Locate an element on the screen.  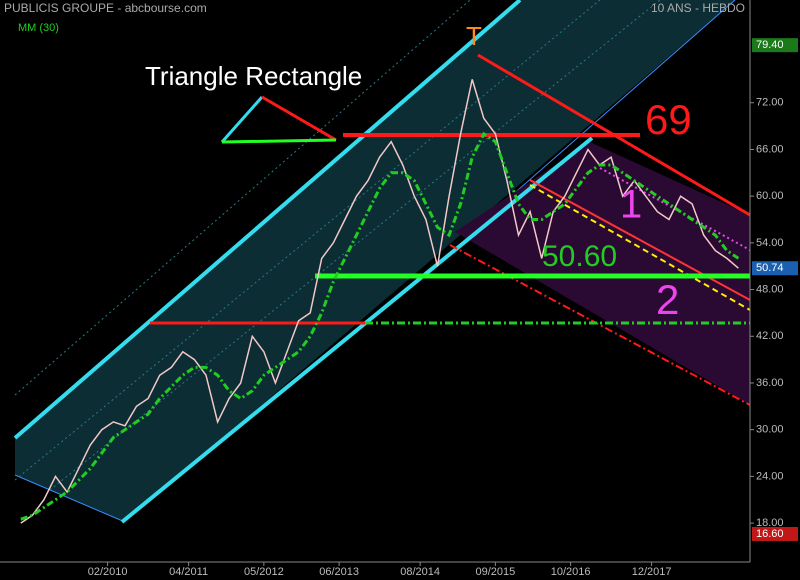
y-tick-label: 24.00 is located at coordinates (770, 476).